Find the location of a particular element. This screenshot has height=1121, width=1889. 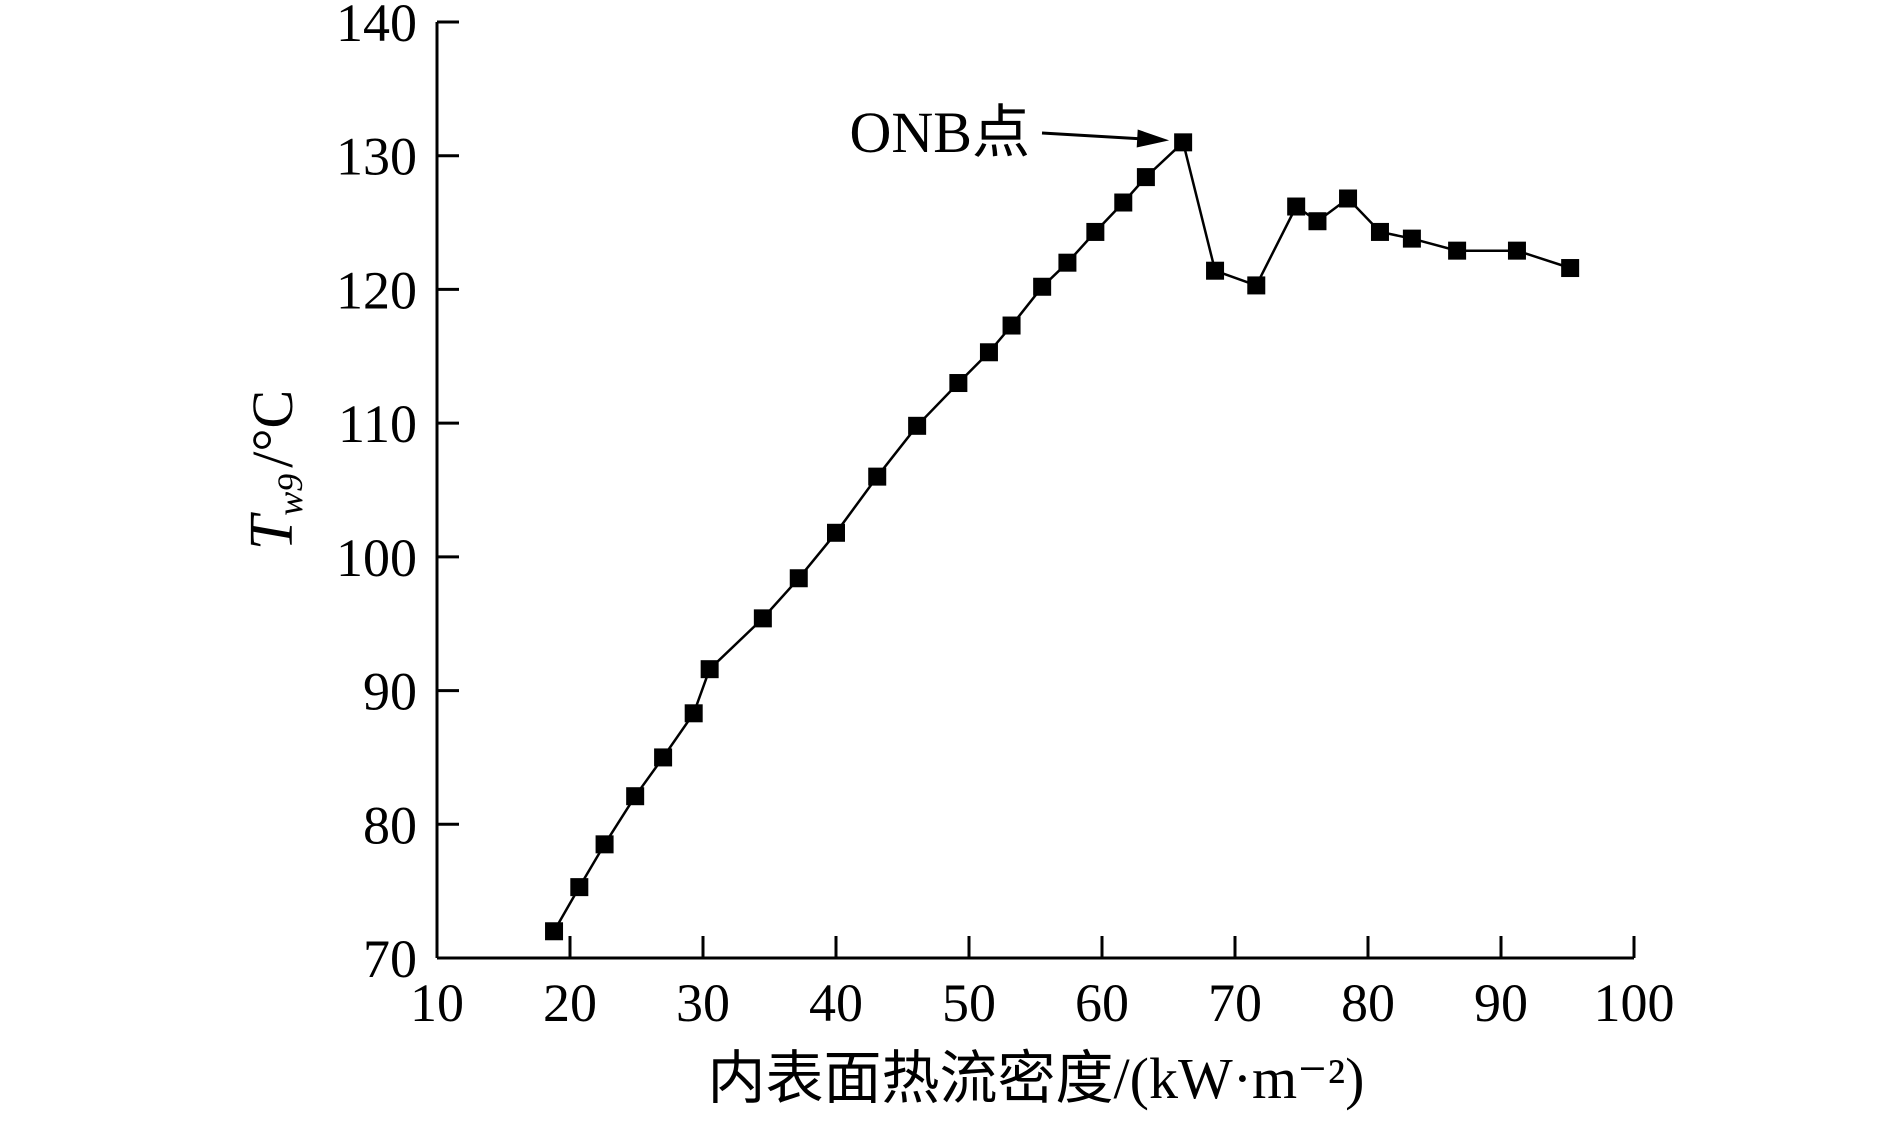

y-tick-label: 130 is located at coordinates (376, 157).